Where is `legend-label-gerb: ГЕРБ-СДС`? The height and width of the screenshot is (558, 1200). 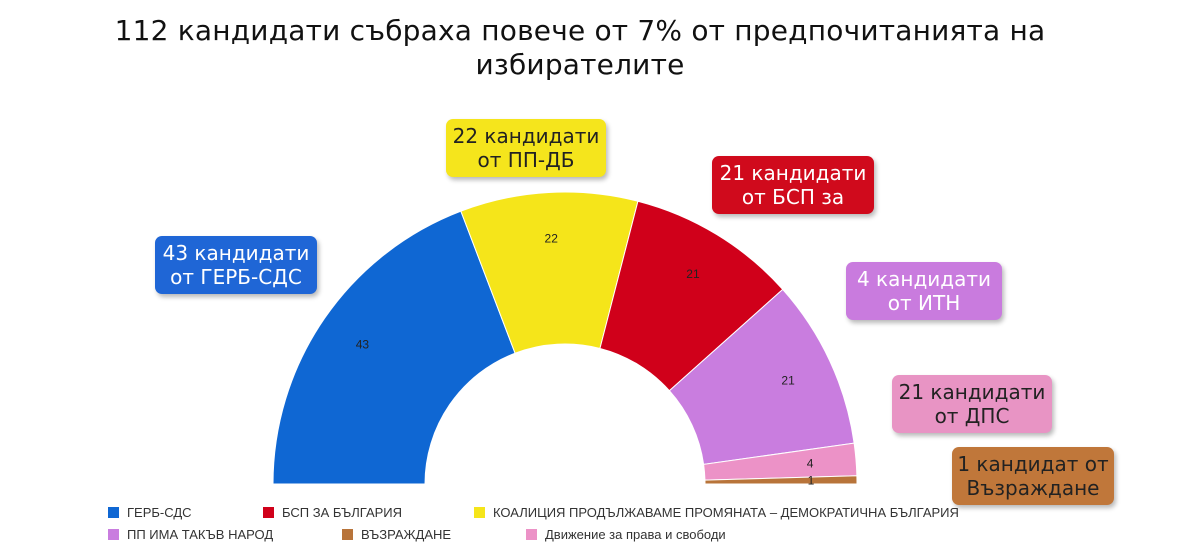
legend-label-gerb: ГЕРБ-СДС is located at coordinates (159, 512).